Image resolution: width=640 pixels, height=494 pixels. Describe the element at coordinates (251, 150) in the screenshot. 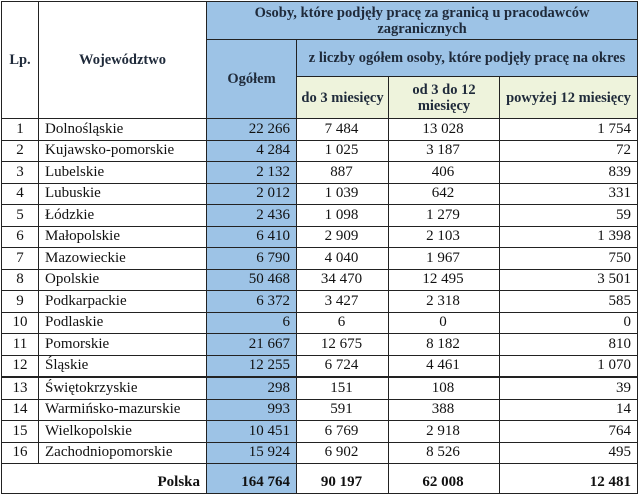

I see `row-ogolem: 4 284` at that location.